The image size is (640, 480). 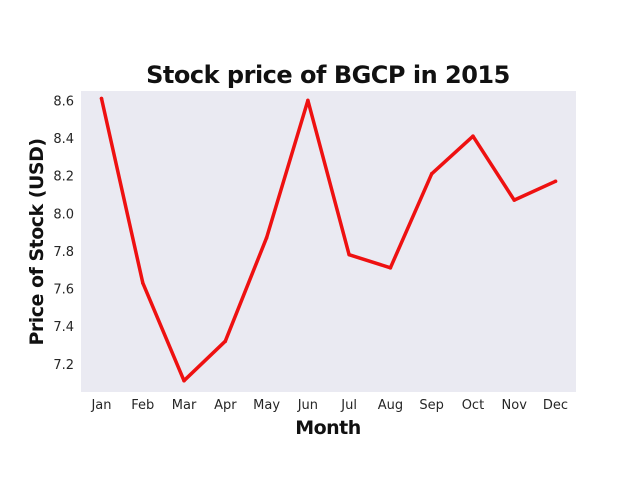 I want to click on x-tick-label: Jun, so click(x=307, y=405).